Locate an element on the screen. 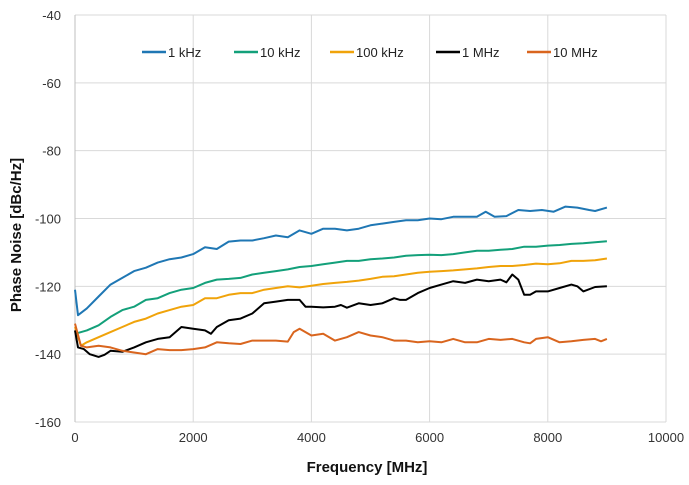  y-tick-labels: -160 -140 -120 -100 -80 -60 -40 is located at coordinates (48, 219).